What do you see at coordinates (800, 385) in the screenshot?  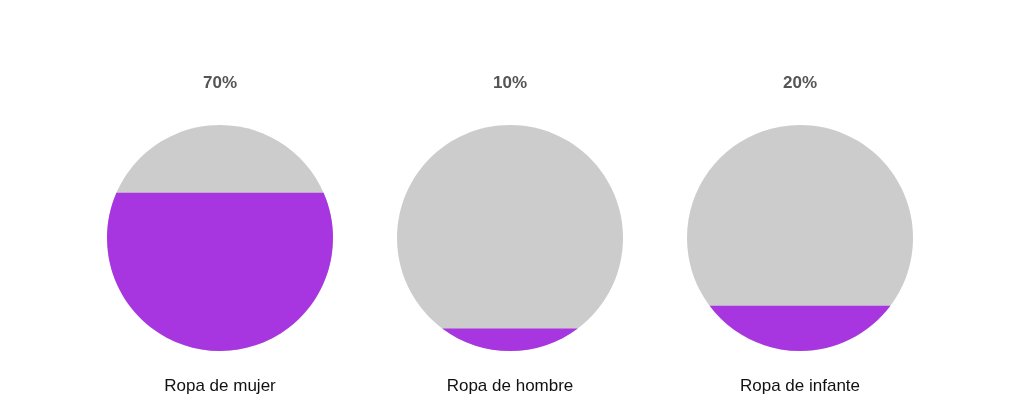 I see `category-label: Ropa de infante` at bounding box center [800, 385].